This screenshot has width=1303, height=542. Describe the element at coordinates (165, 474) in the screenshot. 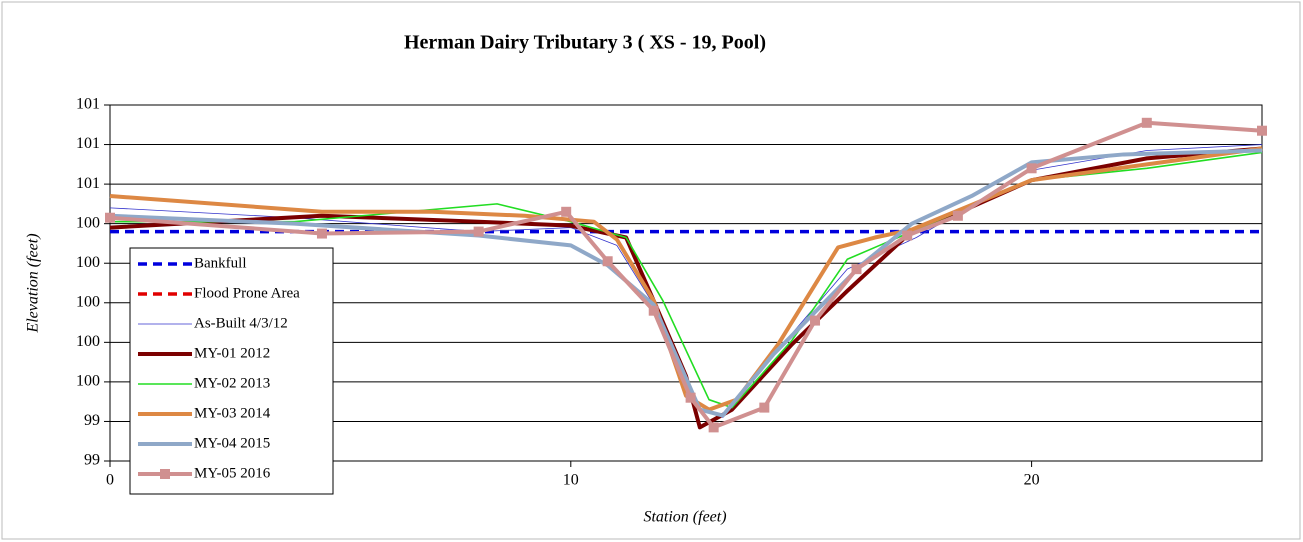

I see `legend-marker` at that location.